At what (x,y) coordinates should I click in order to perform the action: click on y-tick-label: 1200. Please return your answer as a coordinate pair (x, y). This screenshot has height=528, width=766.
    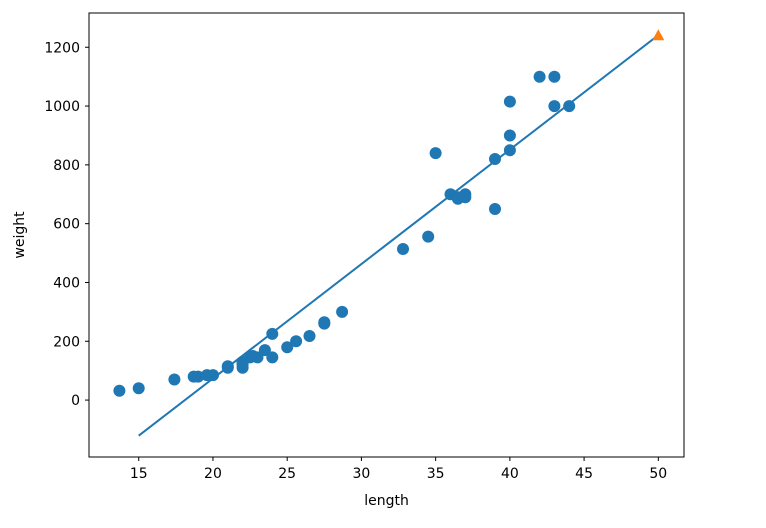
    Looking at the image, I should click on (62, 48).